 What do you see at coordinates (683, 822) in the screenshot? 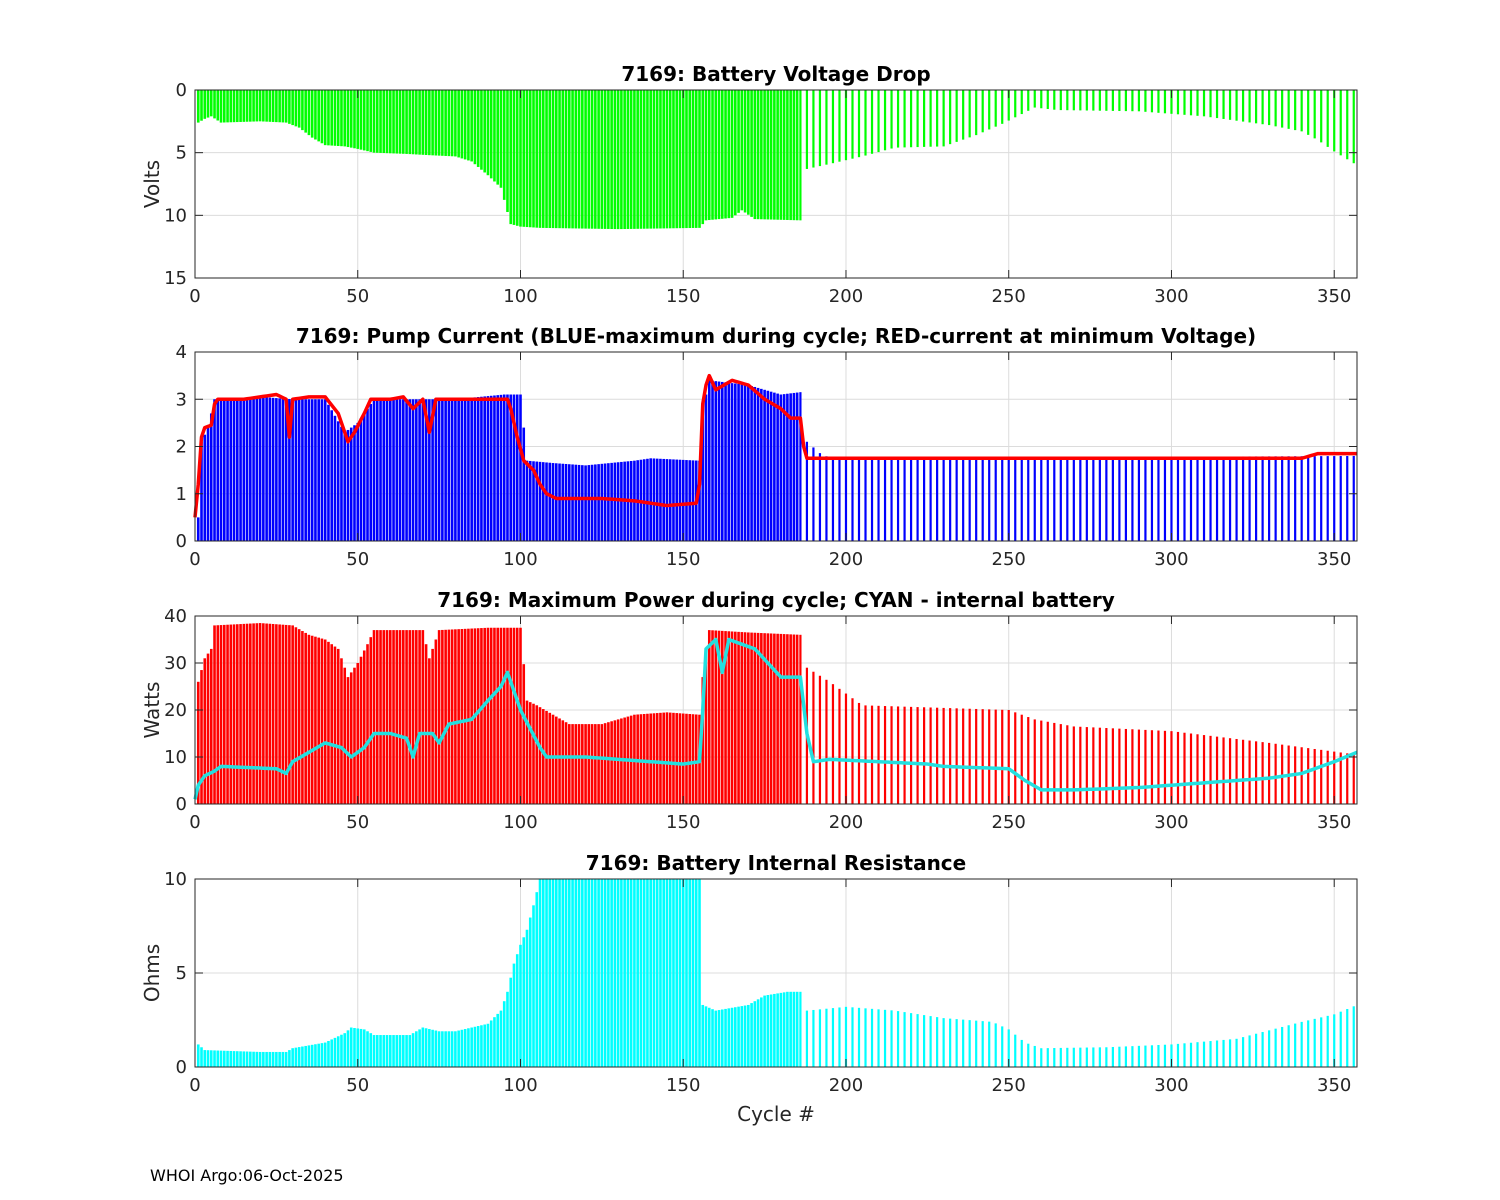
I see `x-tick-label: 150` at bounding box center [683, 822].